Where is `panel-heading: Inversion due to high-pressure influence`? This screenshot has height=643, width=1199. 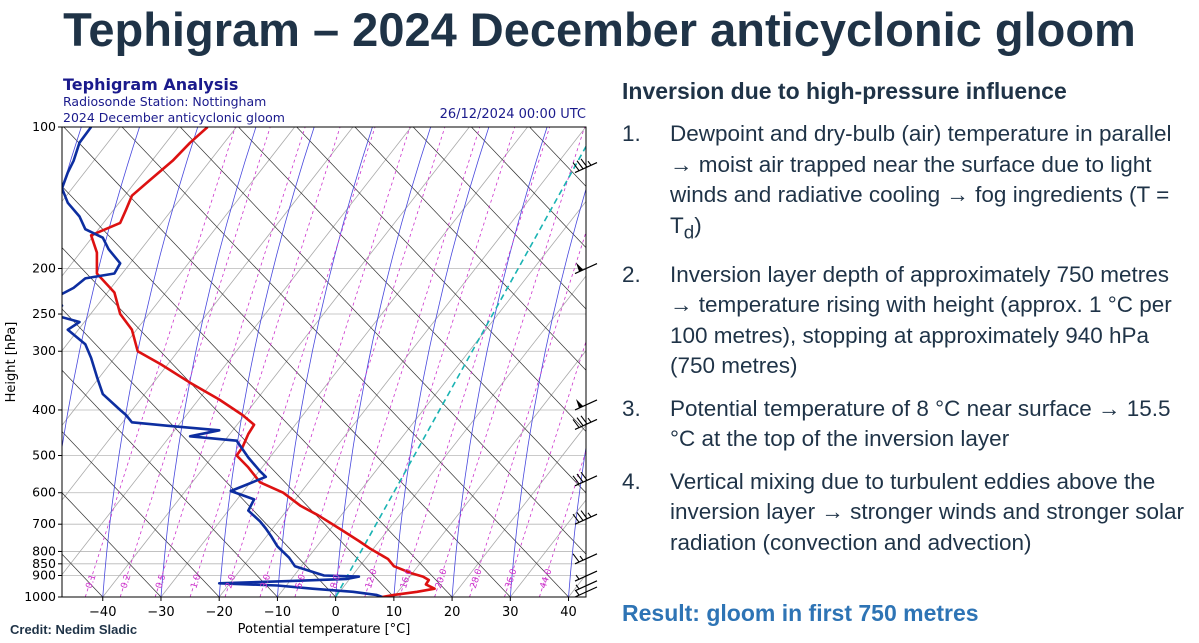 panel-heading: Inversion due to high-pressure influence is located at coordinates (844, 91).